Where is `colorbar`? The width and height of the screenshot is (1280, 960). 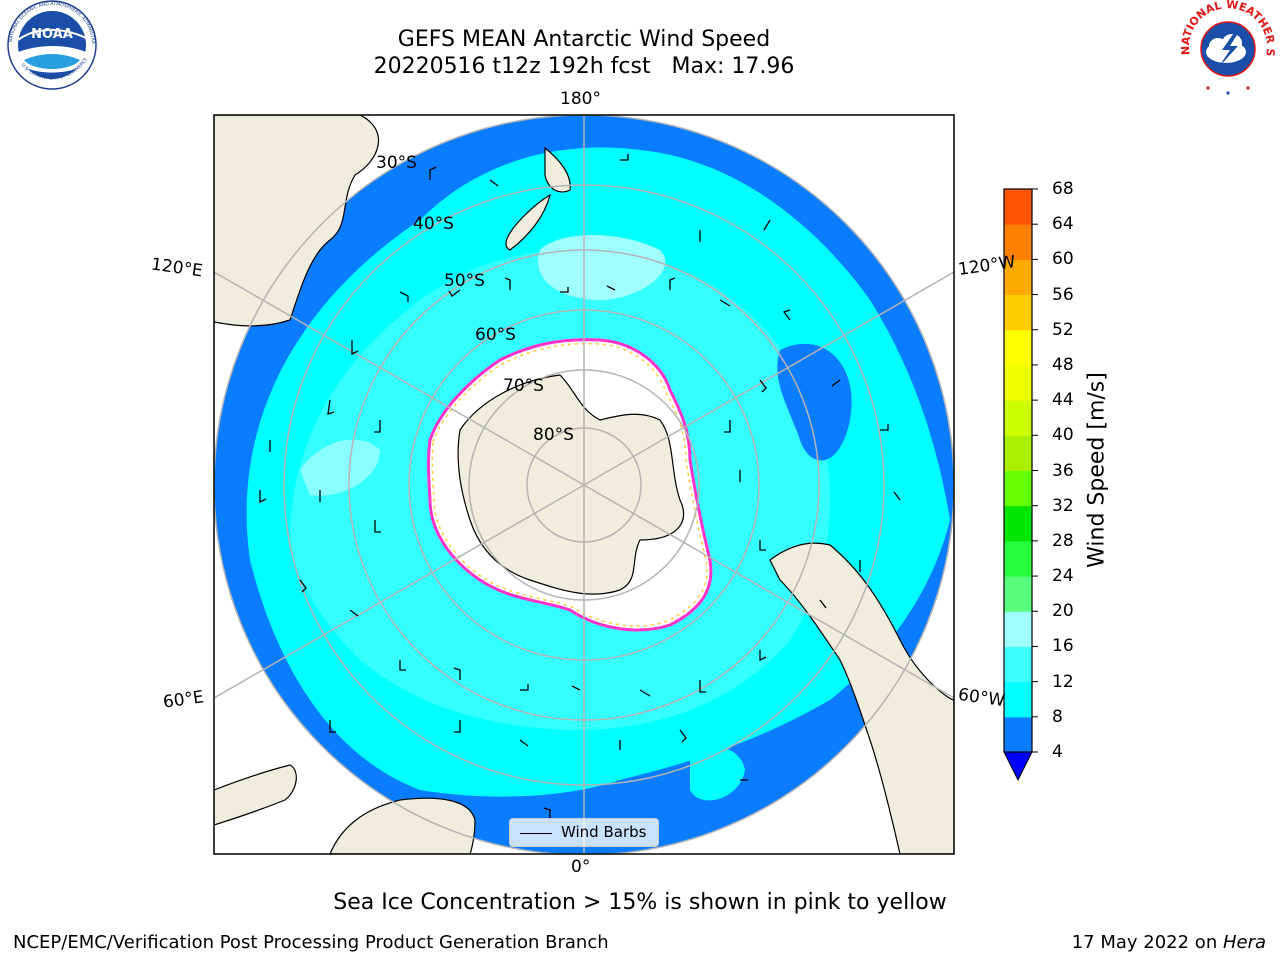
colorbar is located at coordinates (1020, 485).